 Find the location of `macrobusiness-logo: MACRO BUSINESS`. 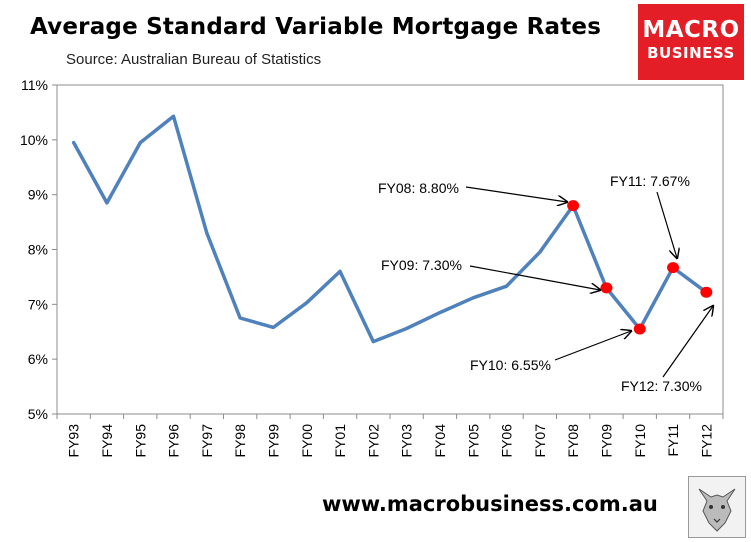

macrobusiness-logo: MACRO BUSINESS is located at coordinates (691, 42).